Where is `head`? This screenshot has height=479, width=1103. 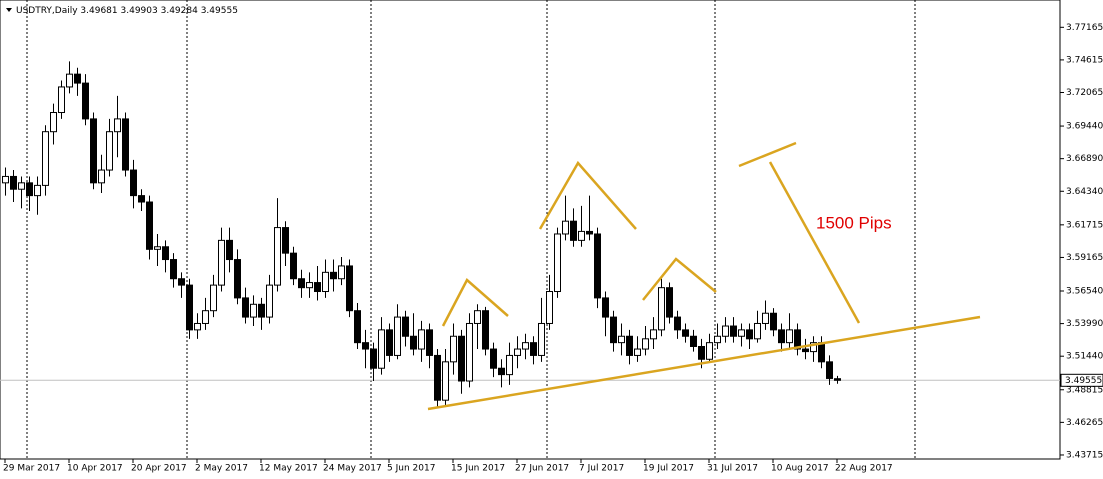
head is located at coordinates (587, 195).